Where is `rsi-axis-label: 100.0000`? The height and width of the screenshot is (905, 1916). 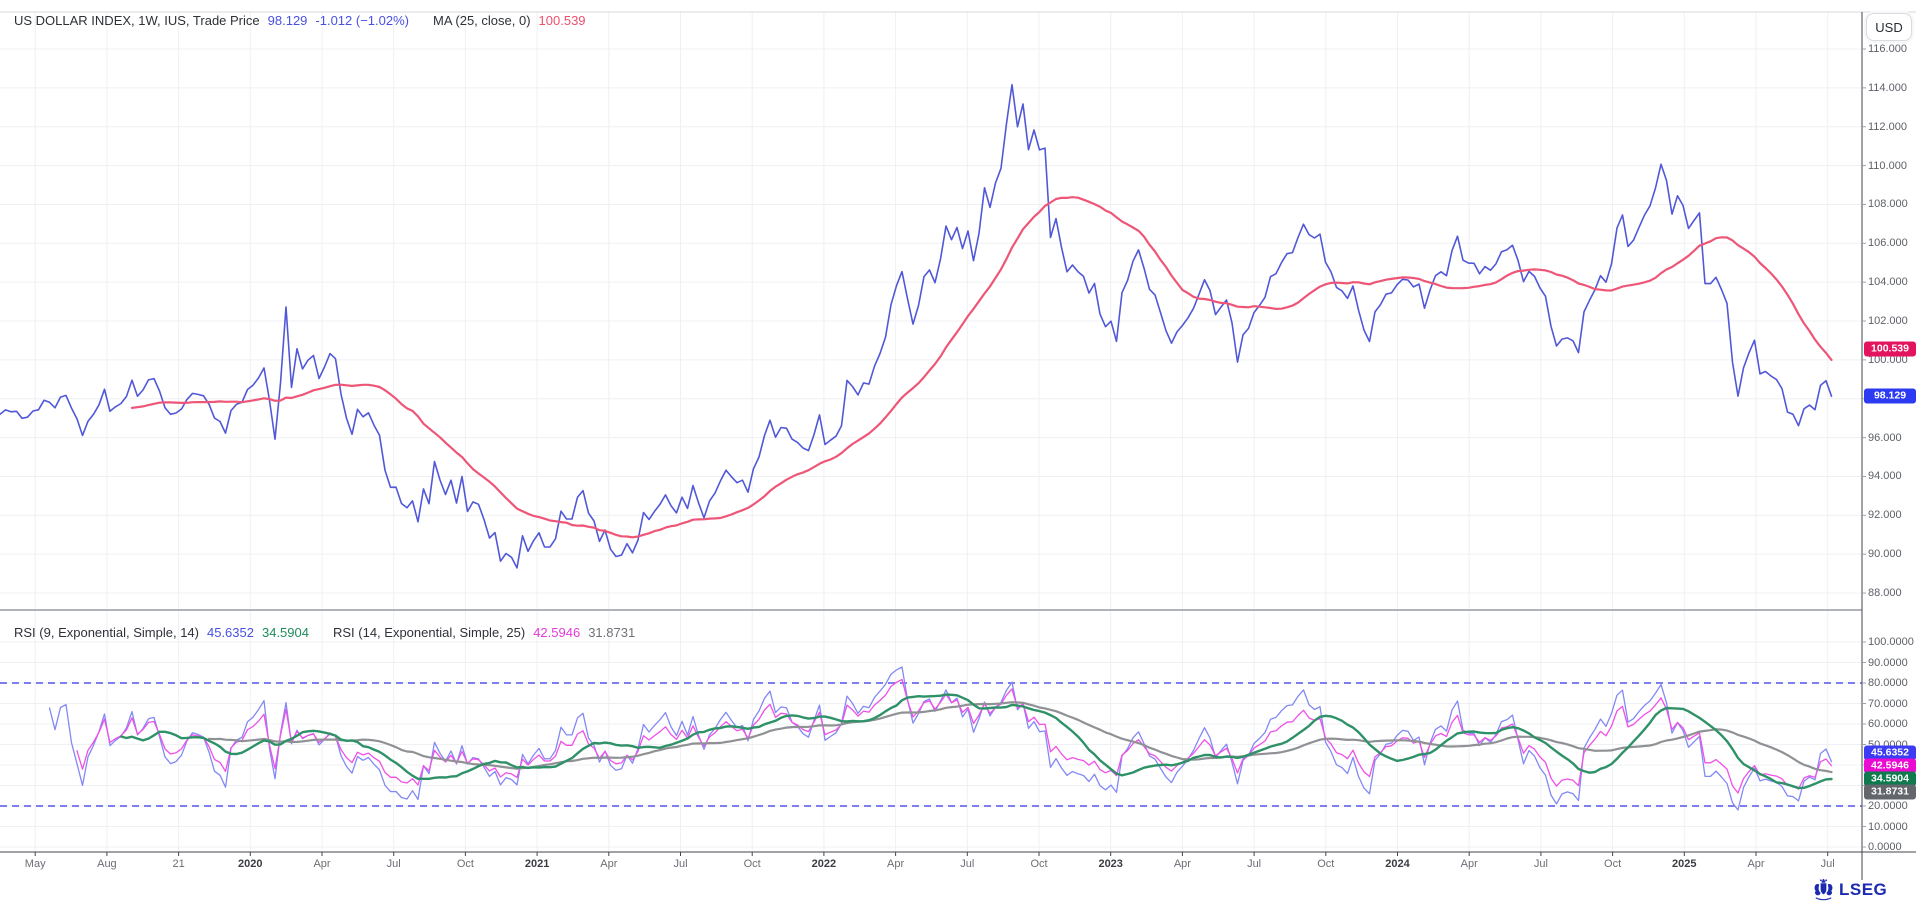 rsi-axis-label: 100.0000 is located at coordinates (1891, 642).